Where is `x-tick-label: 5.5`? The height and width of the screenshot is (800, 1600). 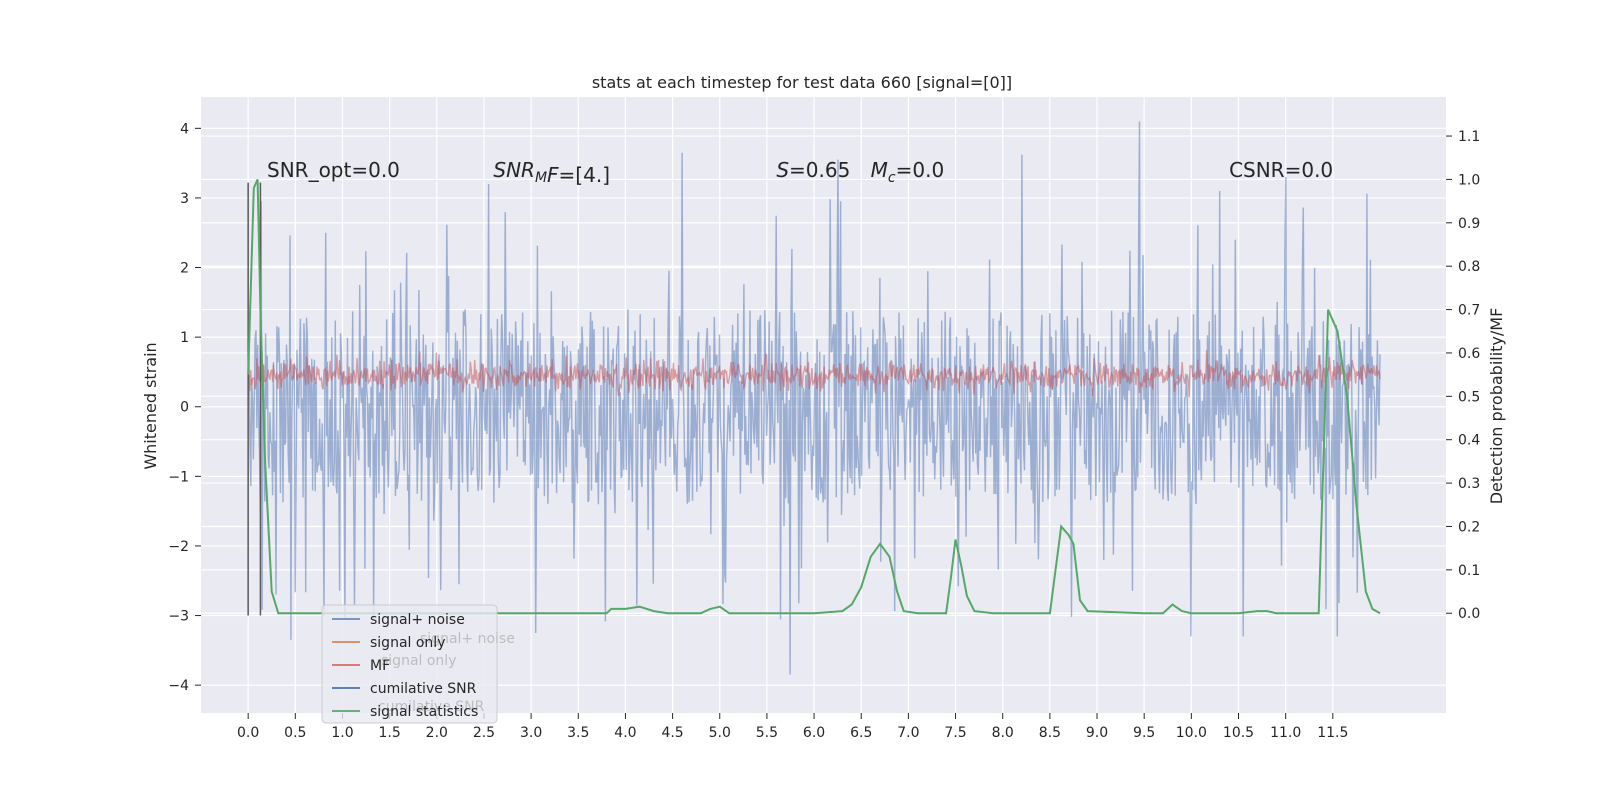
x-tick-label: 5.5 is located at coordinates (767, 733).